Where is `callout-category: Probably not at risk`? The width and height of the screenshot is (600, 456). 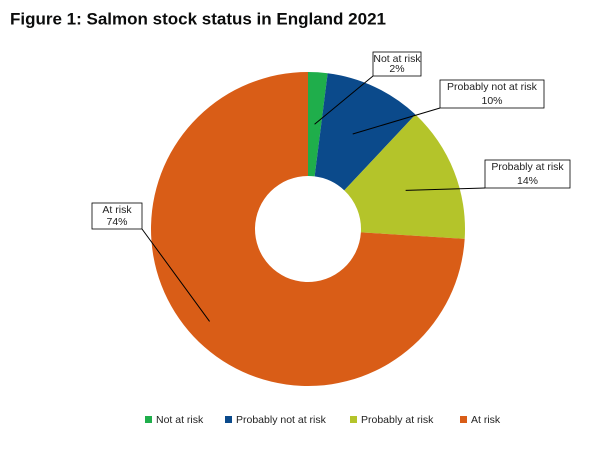 callout-category: Probably not at risk is located at coordinates (492, 87).